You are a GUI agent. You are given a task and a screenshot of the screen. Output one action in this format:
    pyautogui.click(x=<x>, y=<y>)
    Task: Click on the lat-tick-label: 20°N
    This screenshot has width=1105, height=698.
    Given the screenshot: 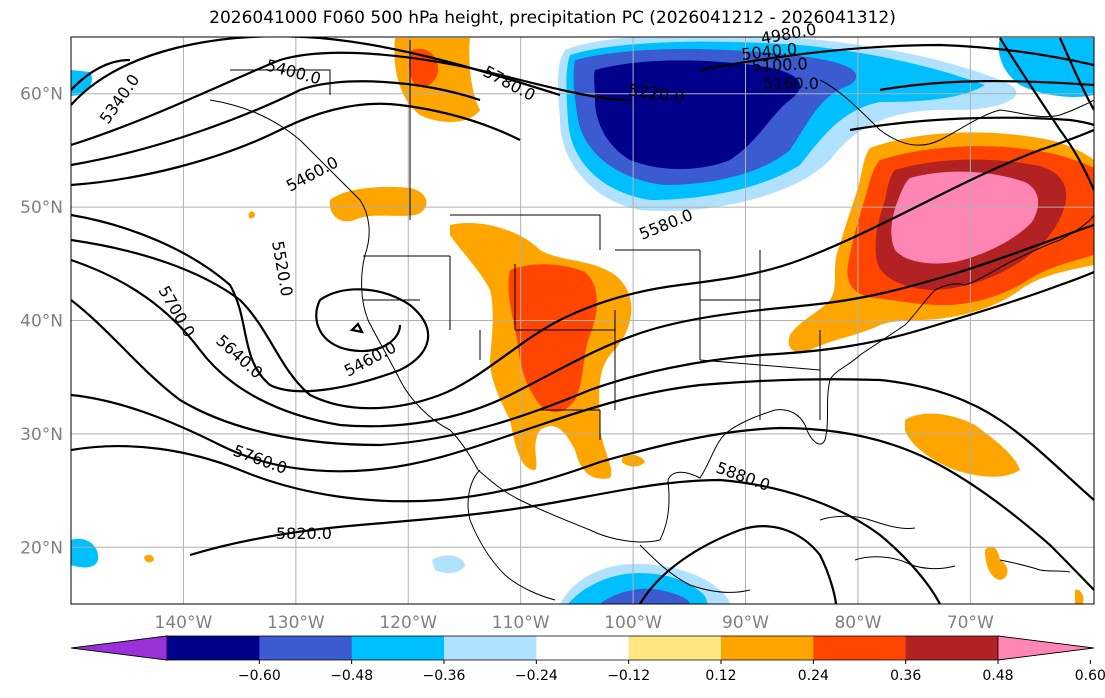 What is the action you would take?
    pyautogui.click(x=41, y=548)
    